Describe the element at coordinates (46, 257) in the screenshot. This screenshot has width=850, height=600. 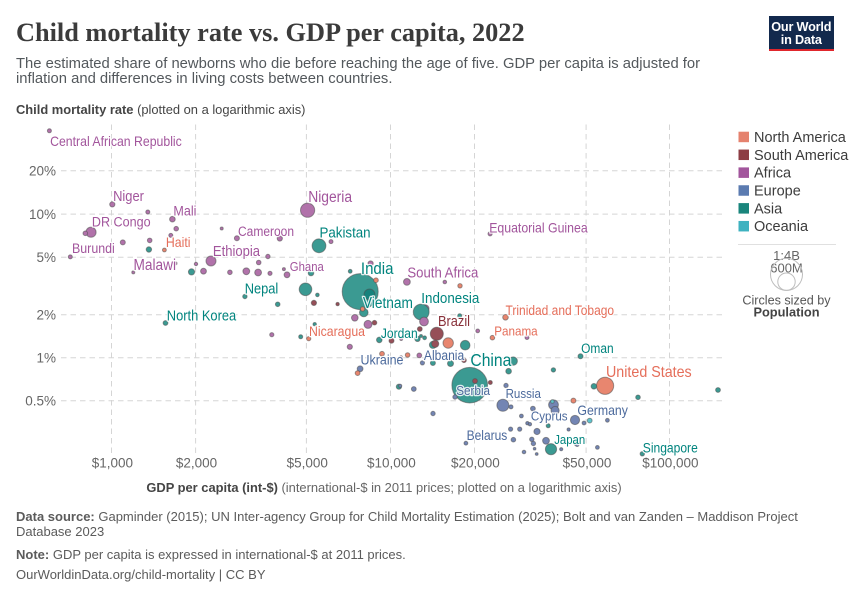
I see `svg-text: 5%` at that location.